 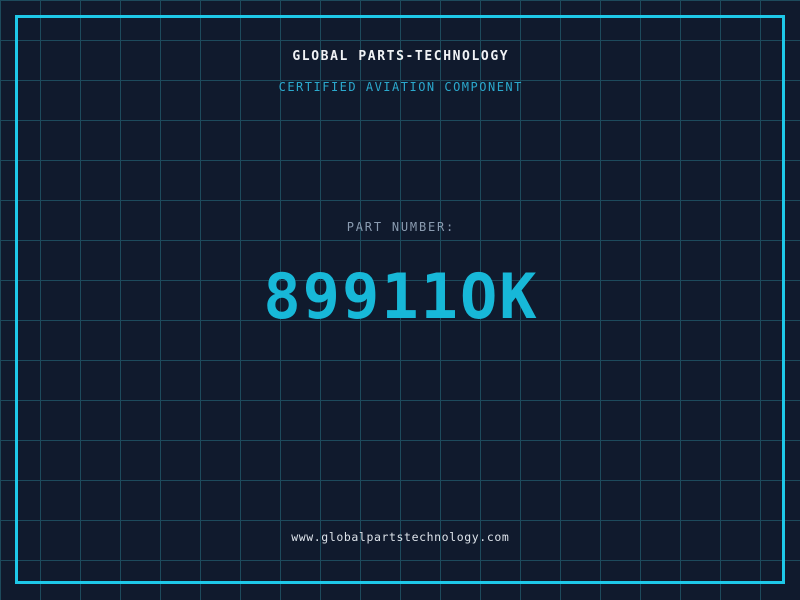 I want to click on part-number-value: 89911OK, so click(x=401, y=296).